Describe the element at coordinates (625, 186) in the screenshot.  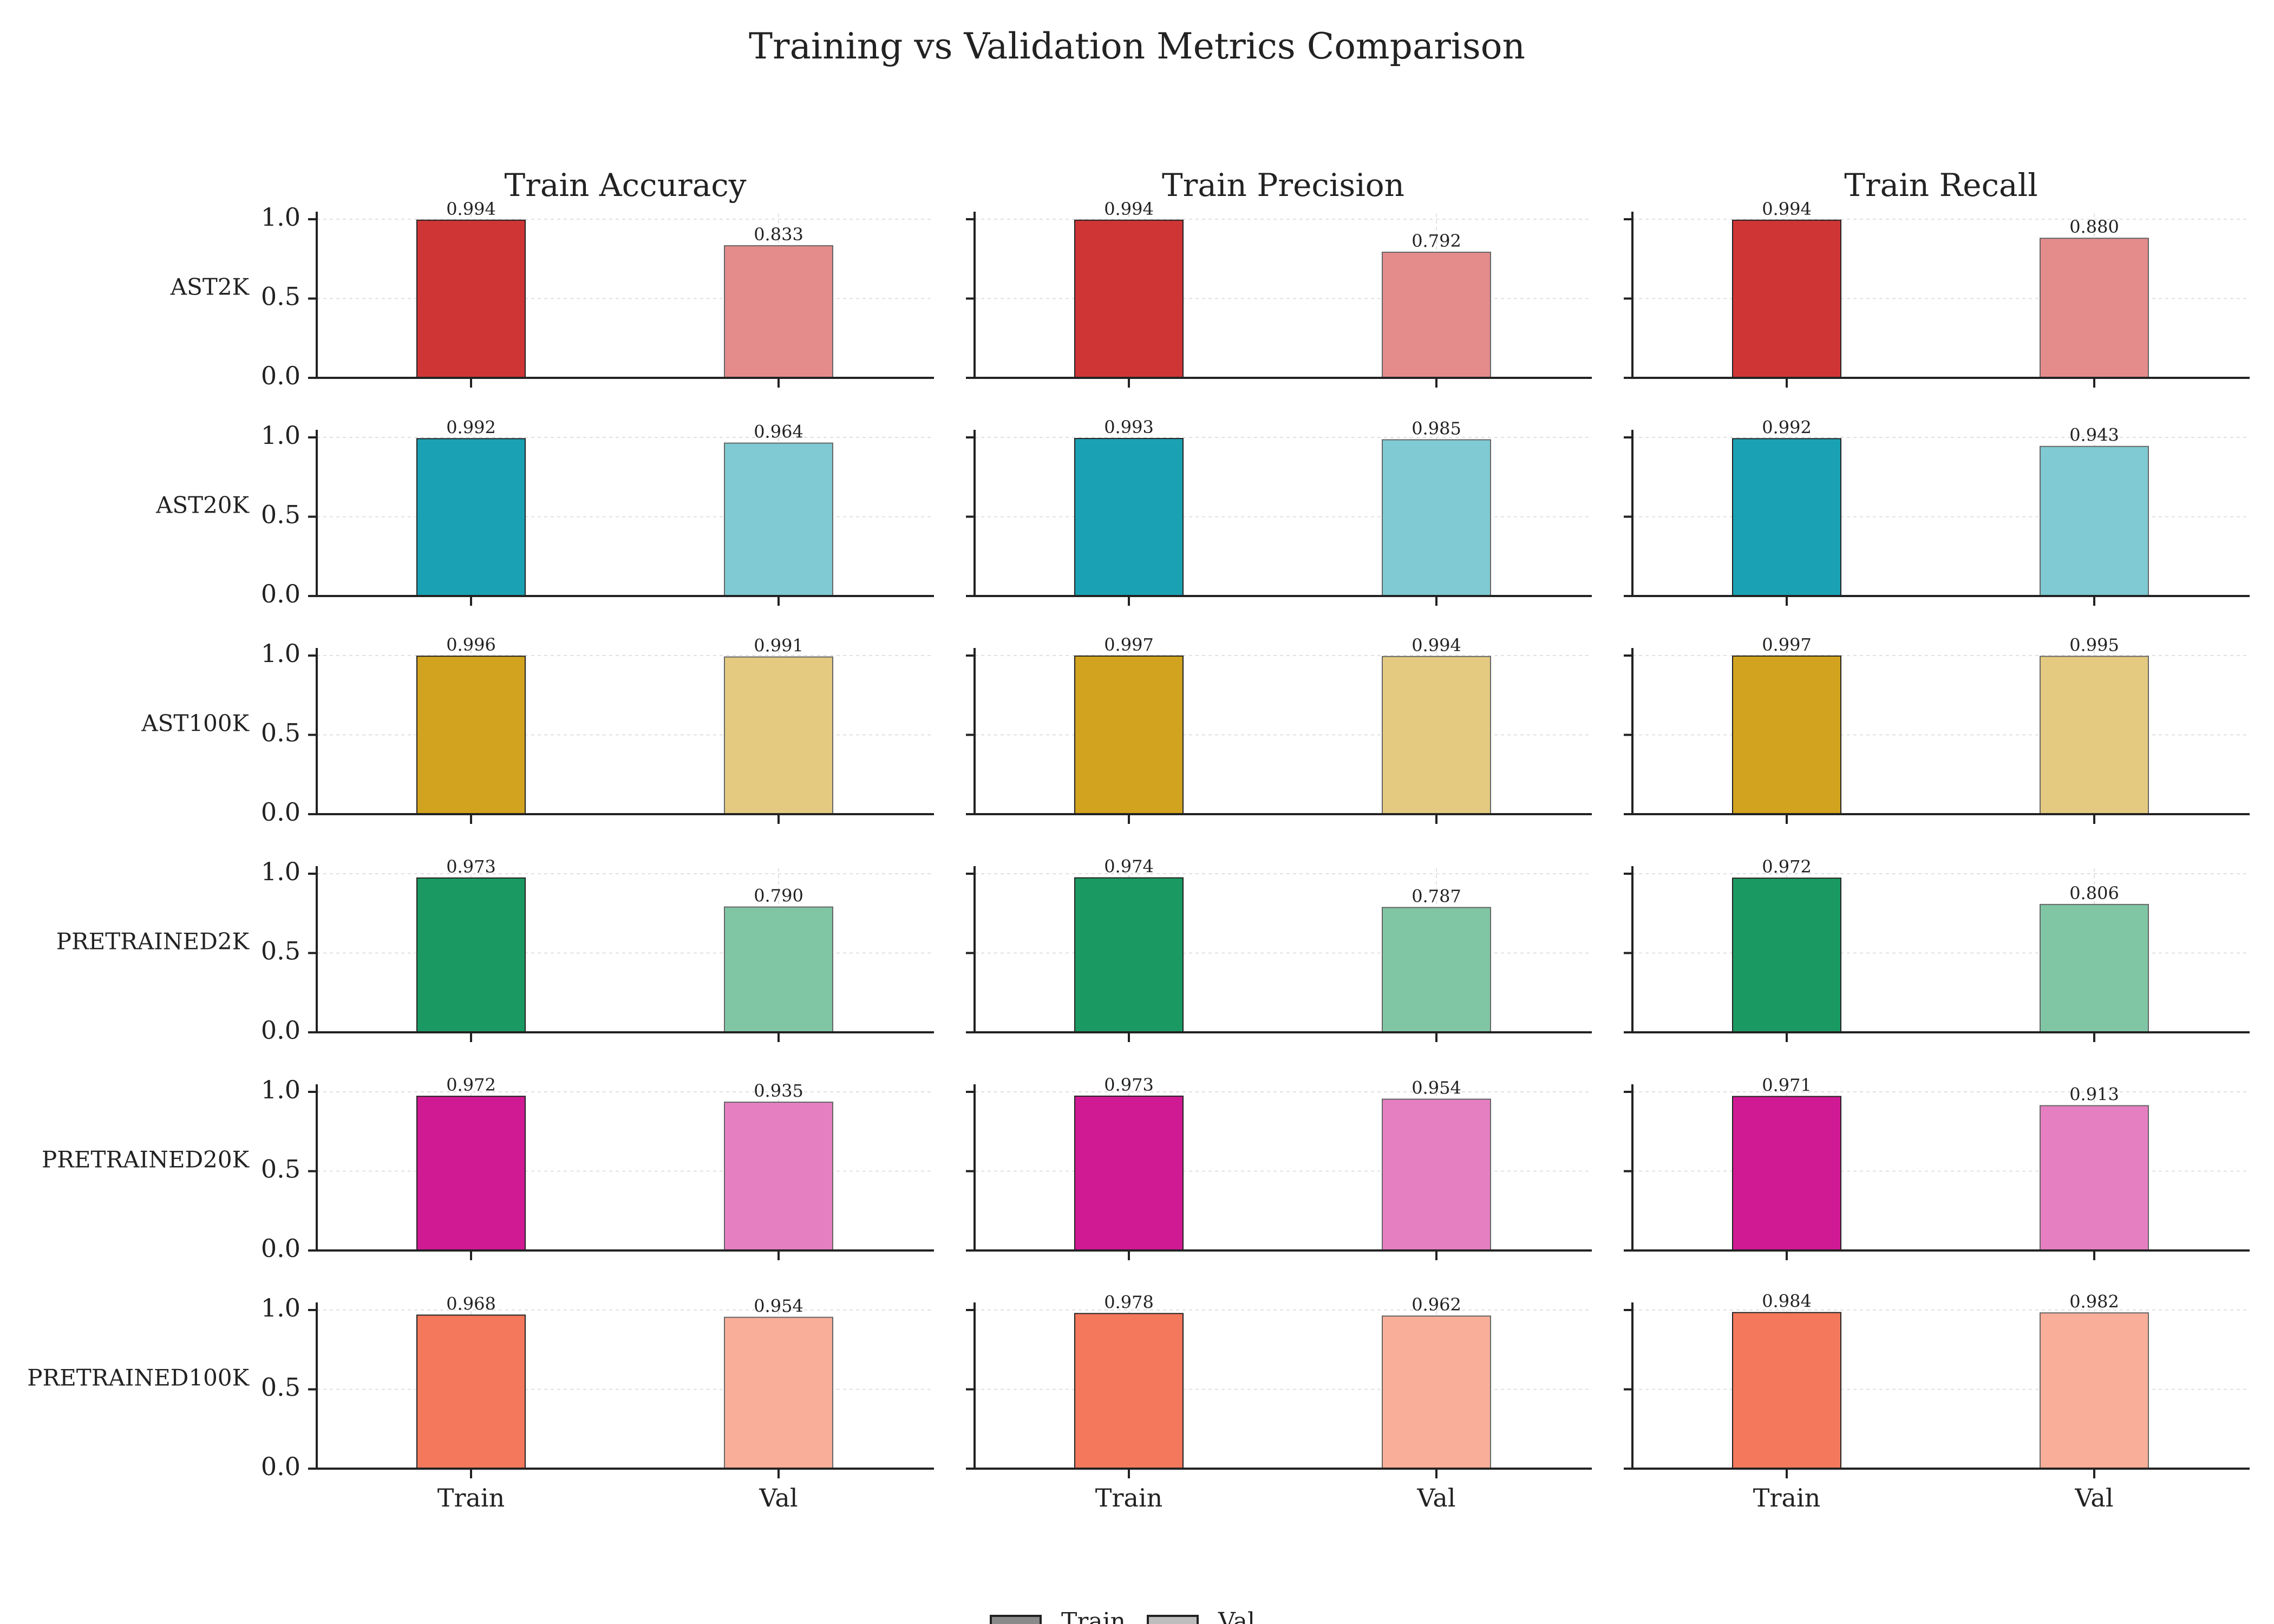
I see `column-title: Train Accuracy` at that location.